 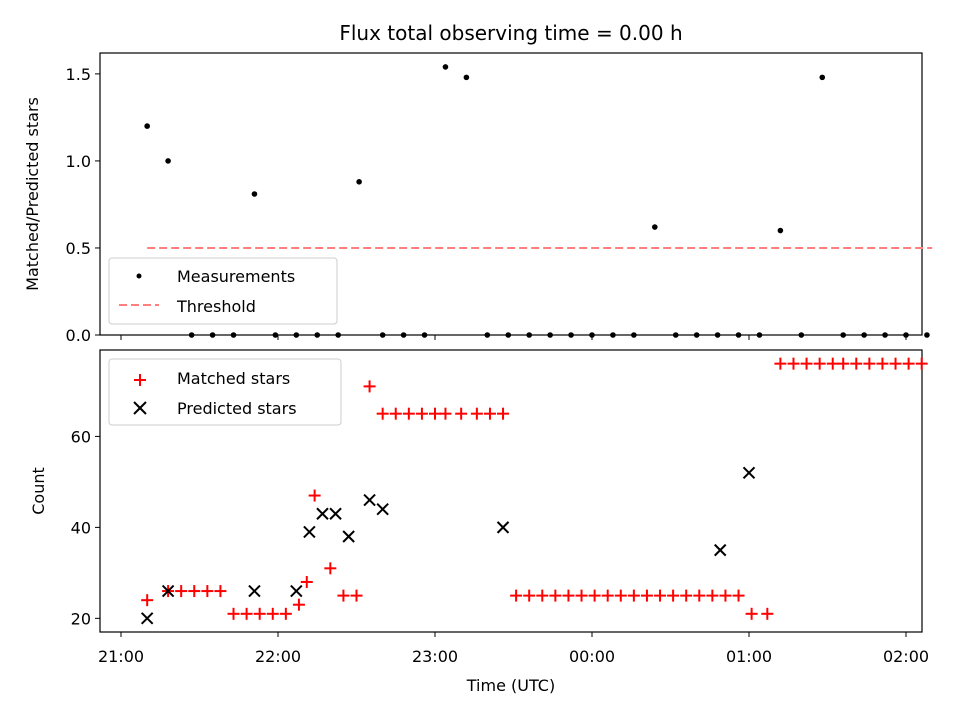 What do you see at coordinates (38, 491) in the screenshot?
I see `bottom-y-axis-label: Count` at bounding box center [38, 491].